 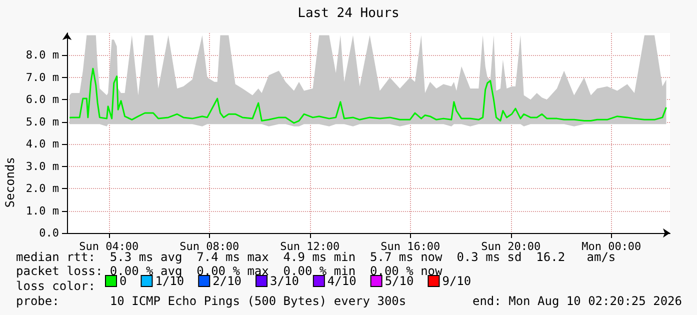 I want to click on legend-label: 2/10, so click(x=227, y=281).